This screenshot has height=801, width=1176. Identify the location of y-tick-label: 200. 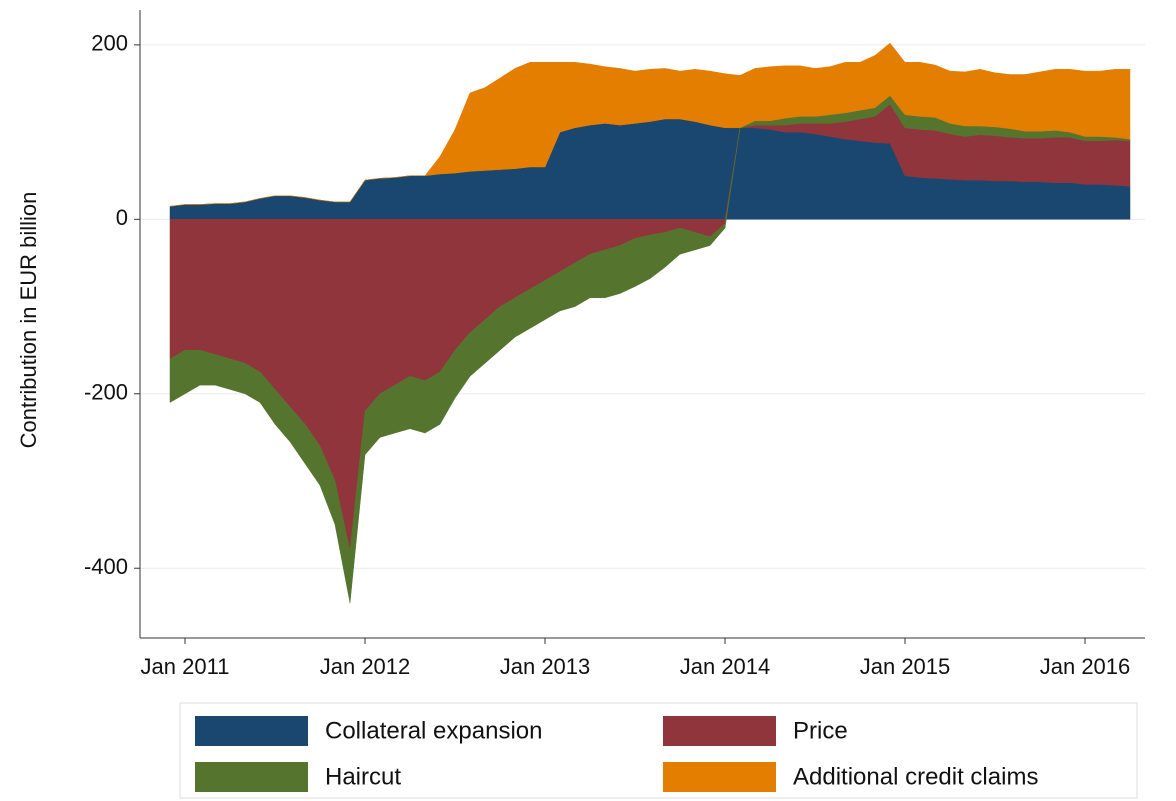
(109, 43).